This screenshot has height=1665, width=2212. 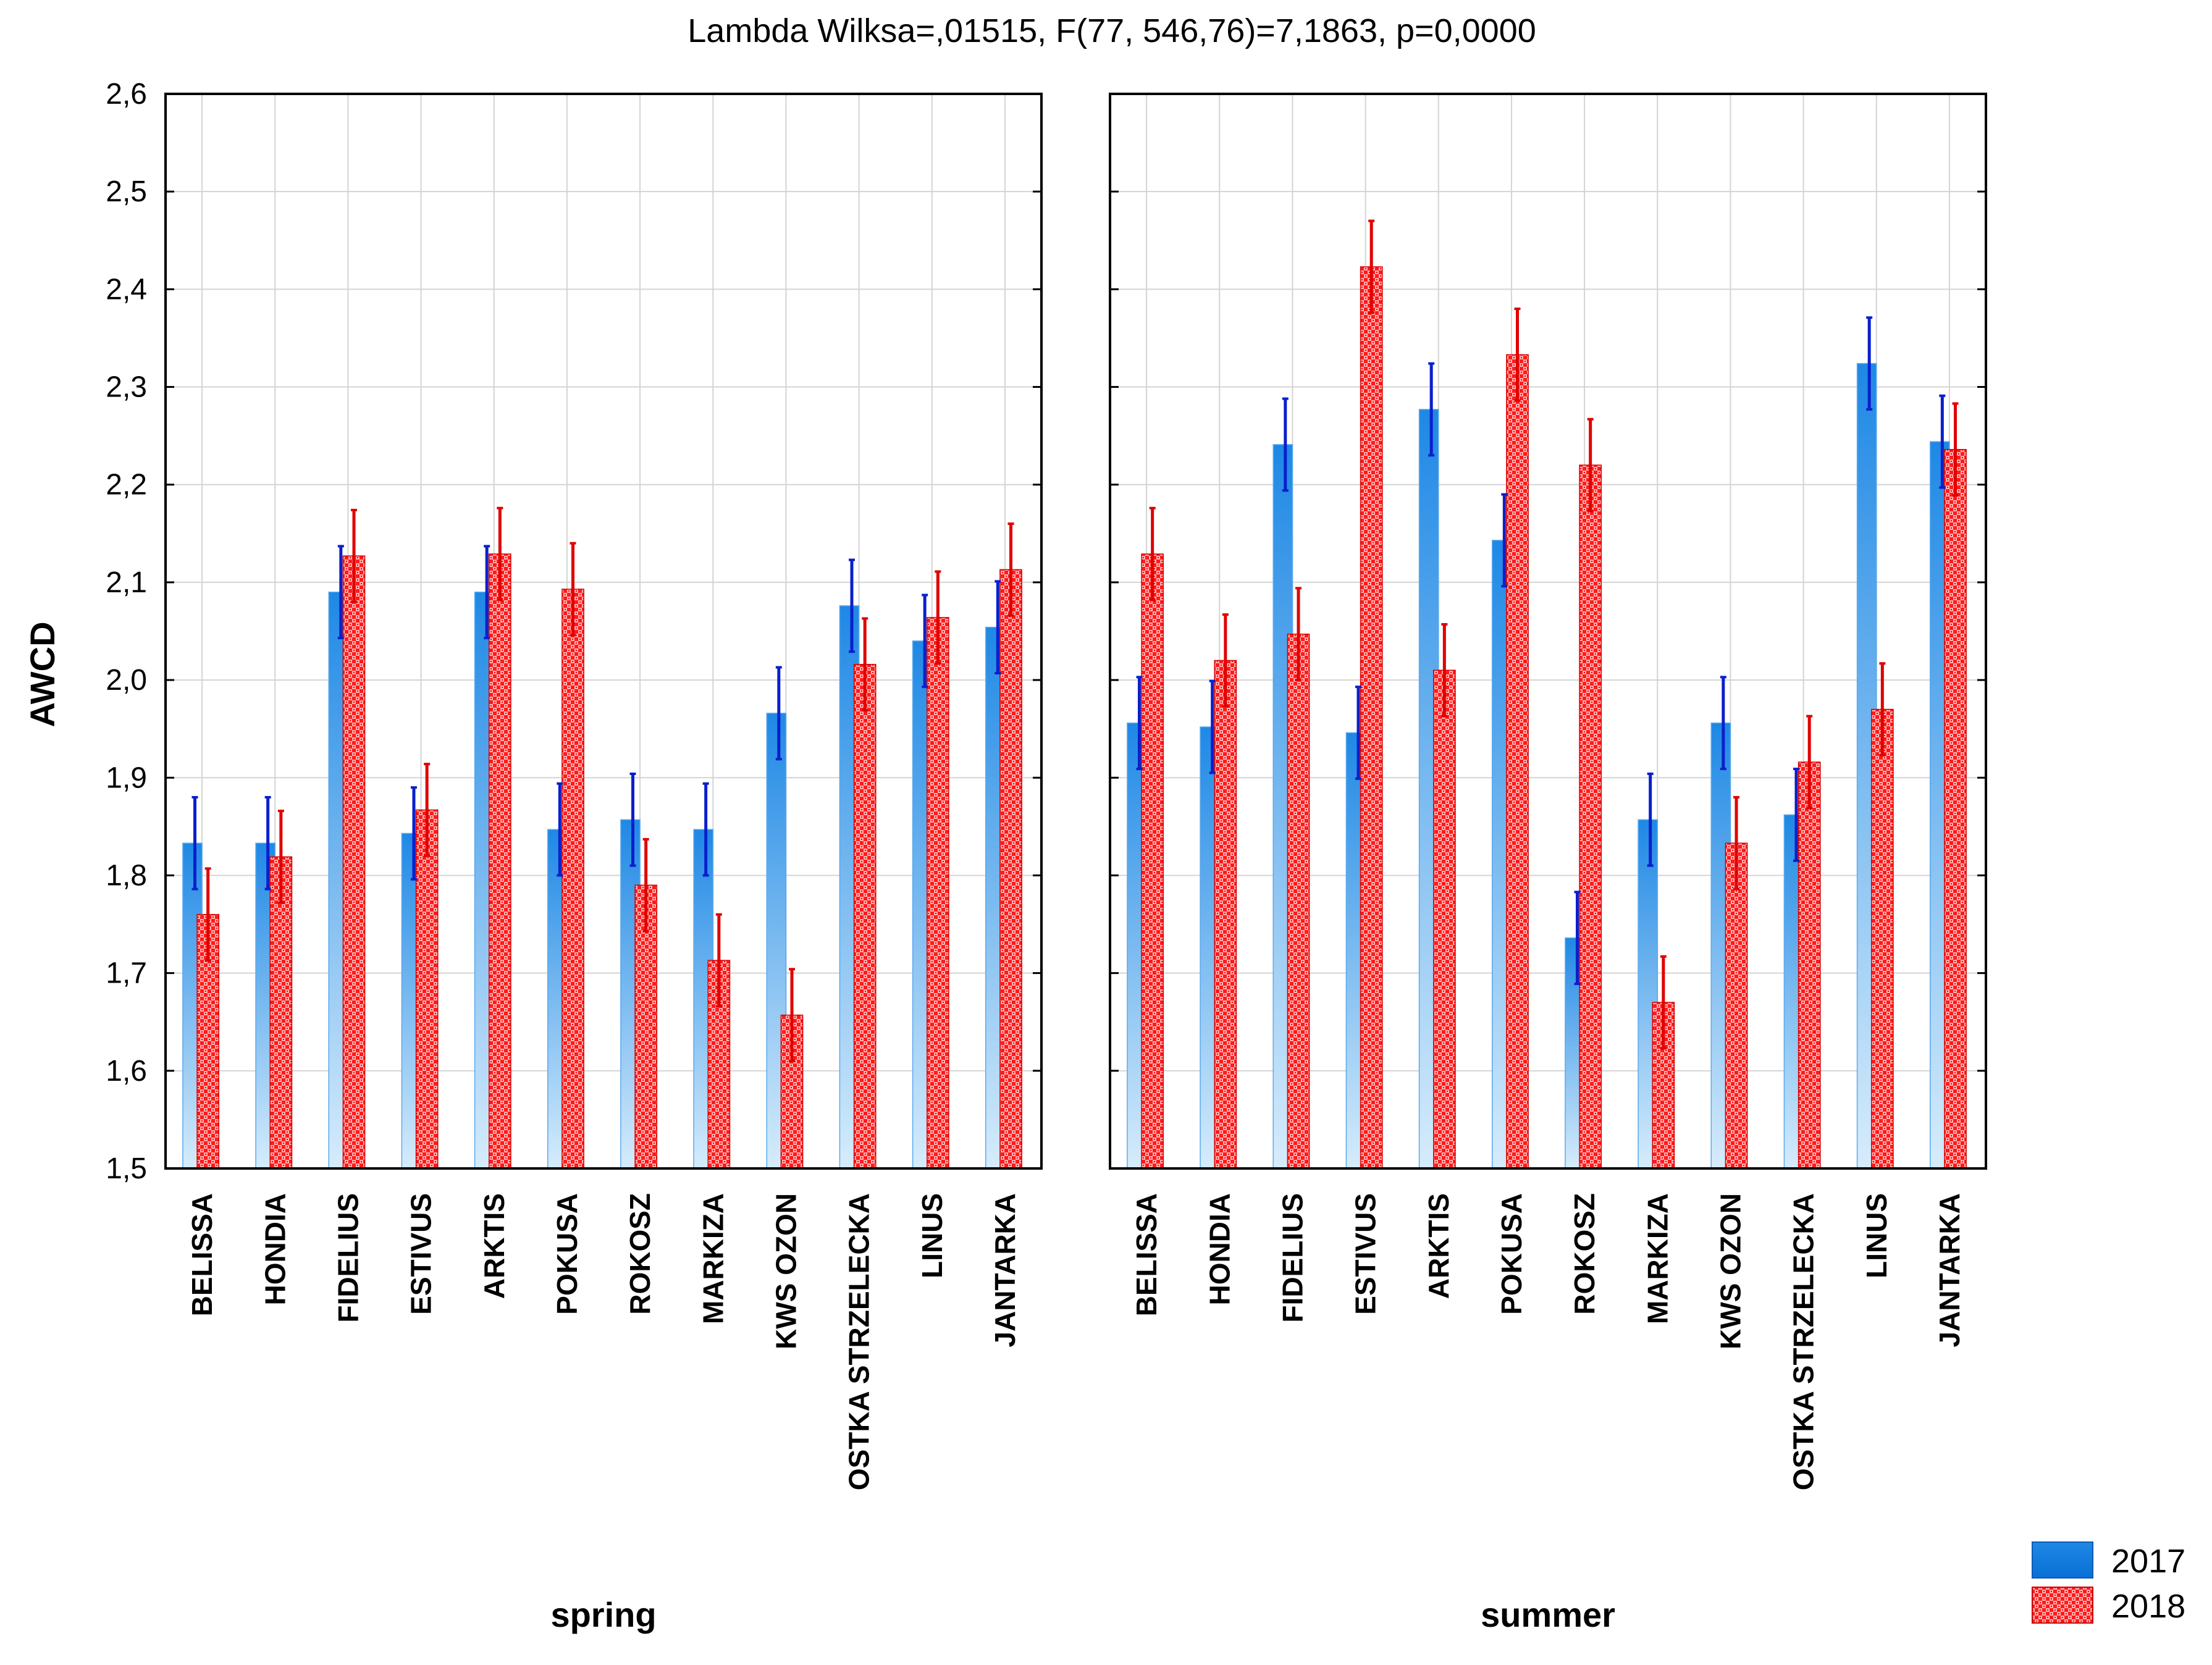 What do you see at coordinates (127, 94) in the screenshot?
I see `y-tick-label: 2,6` at bounding box center [127, 94].